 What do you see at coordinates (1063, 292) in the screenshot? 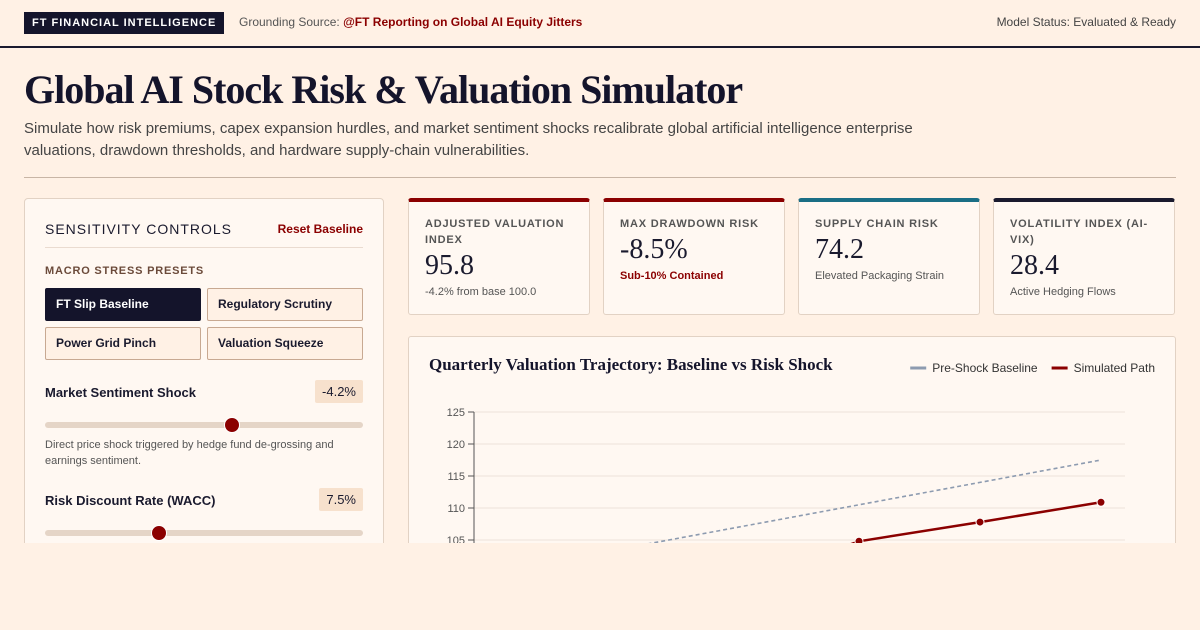
I see `kpi-note: Active Hedging Flows` at bounding box center [1063, 292].